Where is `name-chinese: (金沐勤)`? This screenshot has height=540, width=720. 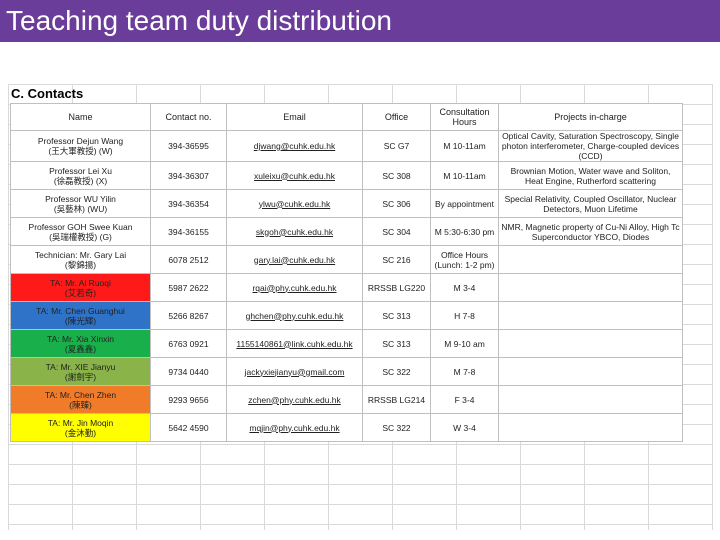 name-chinese: (金沐勤) is located at coordinates (80, 432).